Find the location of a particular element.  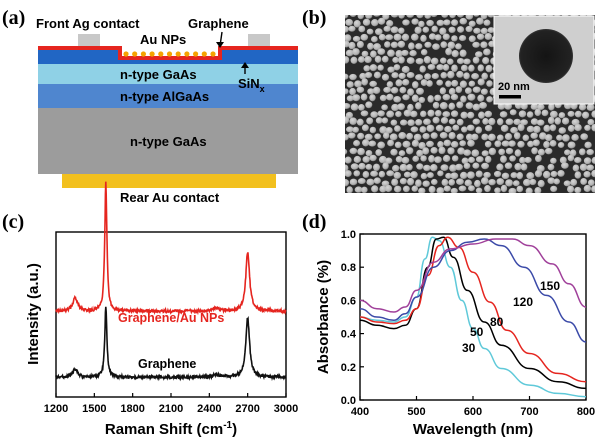

sinx-layer is located at coordinates (168, 57).